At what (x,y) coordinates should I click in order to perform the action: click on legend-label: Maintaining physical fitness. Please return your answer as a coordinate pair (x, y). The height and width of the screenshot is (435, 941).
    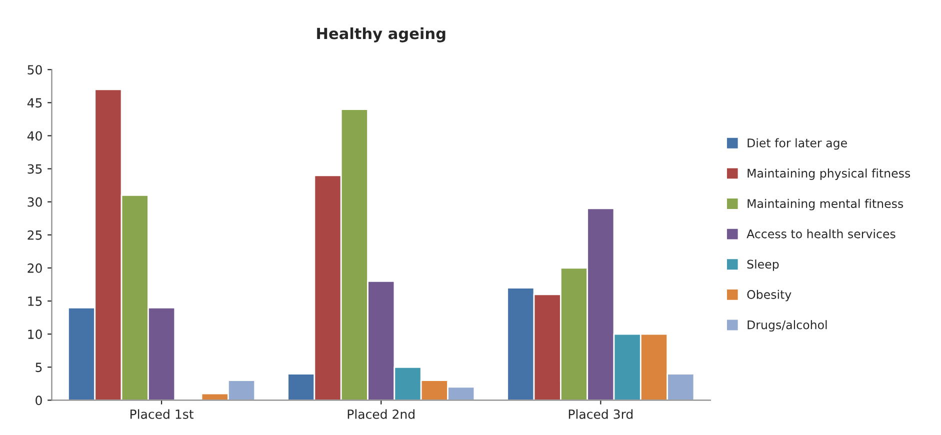
    Looking at the image, I should click on (829, 174).